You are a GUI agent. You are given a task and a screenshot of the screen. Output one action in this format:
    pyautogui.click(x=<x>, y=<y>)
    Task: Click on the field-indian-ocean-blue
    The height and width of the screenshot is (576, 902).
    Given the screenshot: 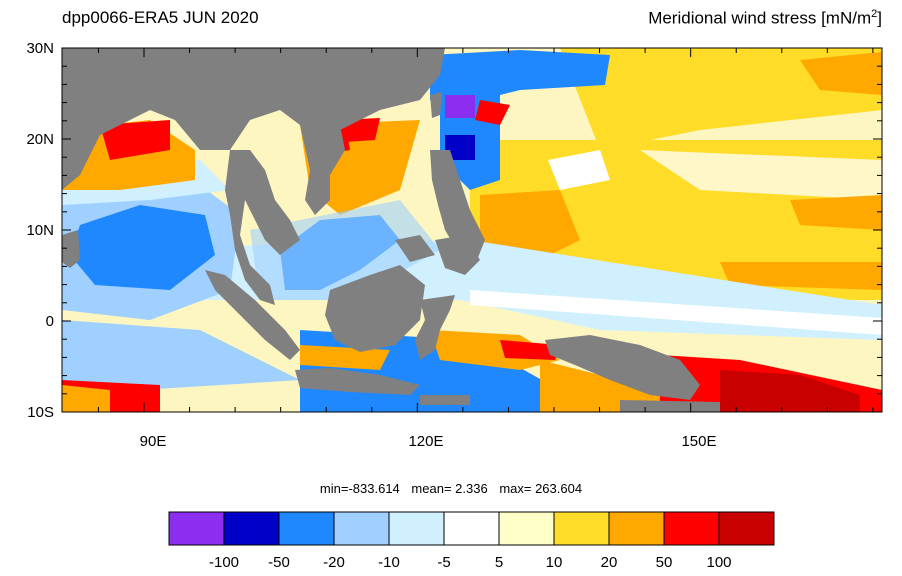 What is the action you would take?
    pyautogui.click(x=142, y=247)
    